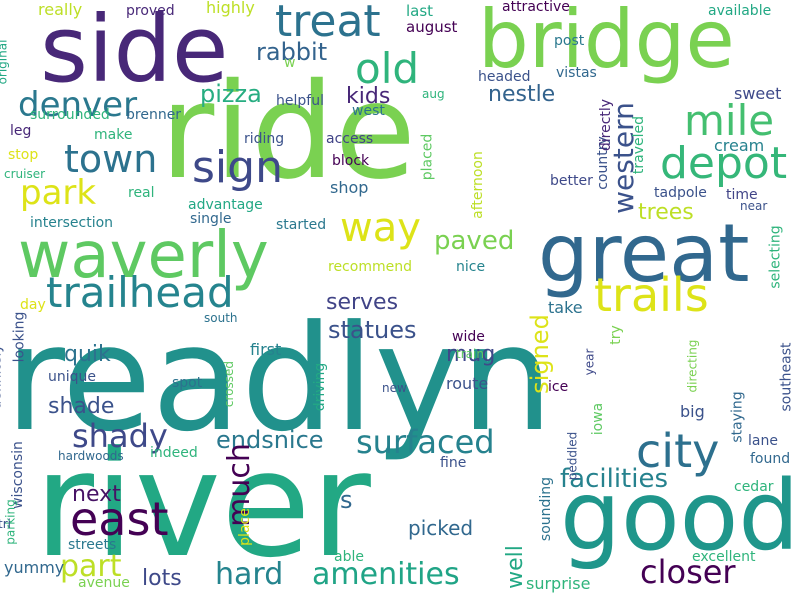 The height and width of the screenshot is (600, 800). What do you see at coordinates (692, 366) in the screenshot?
I see `word: directing` at bounding box center [692, 366].